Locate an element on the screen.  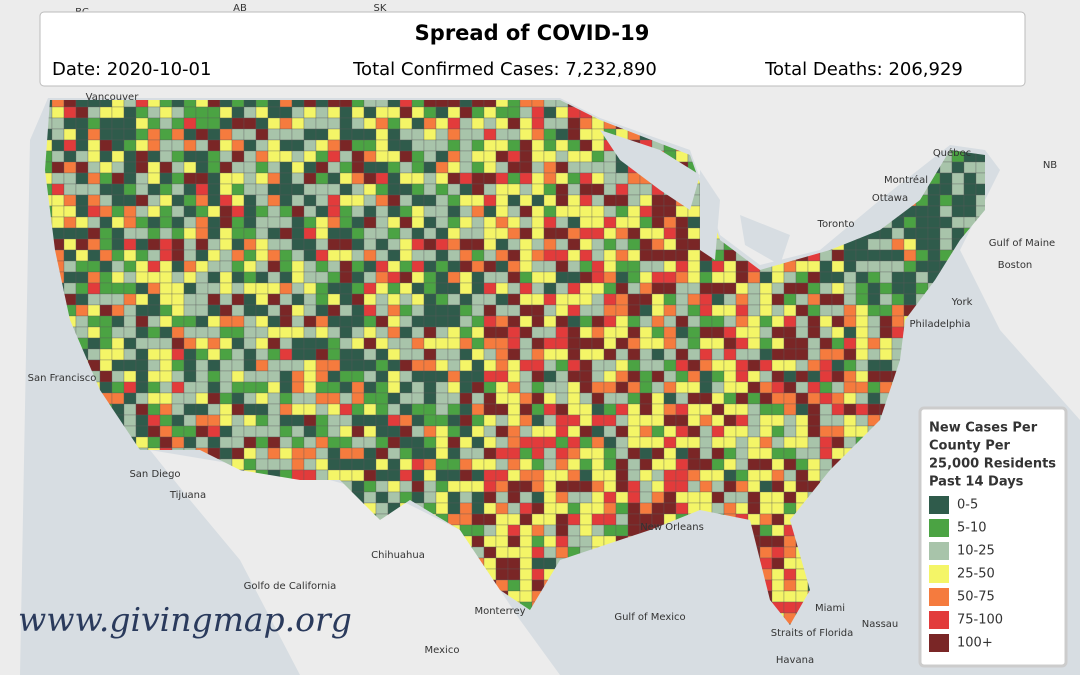
place-label: San Diego is located at coordinates (154, 474).